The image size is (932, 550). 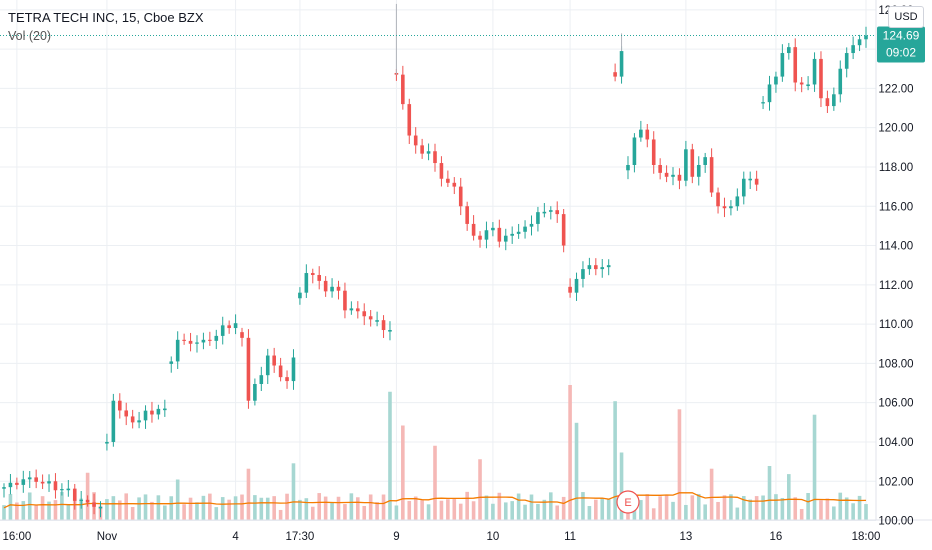 I want to click on price-tick-label: 102.00, so click(x=895, y=482).